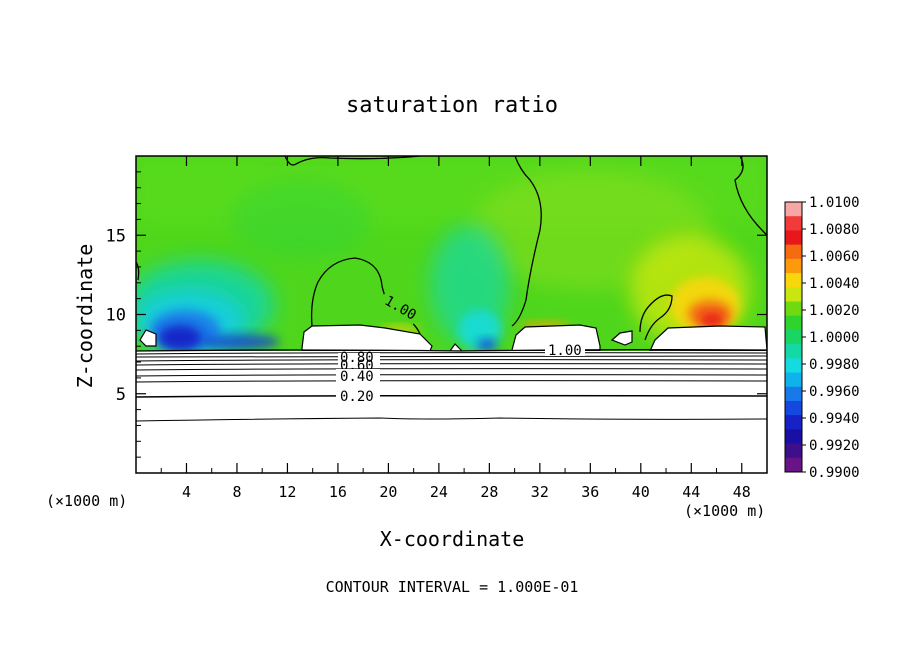 The width and height of the screenshot is (904, 654). I want to click on contour-interval-note: CONTOUR INTERVAL = 1.000E-01, so click(452, 587).